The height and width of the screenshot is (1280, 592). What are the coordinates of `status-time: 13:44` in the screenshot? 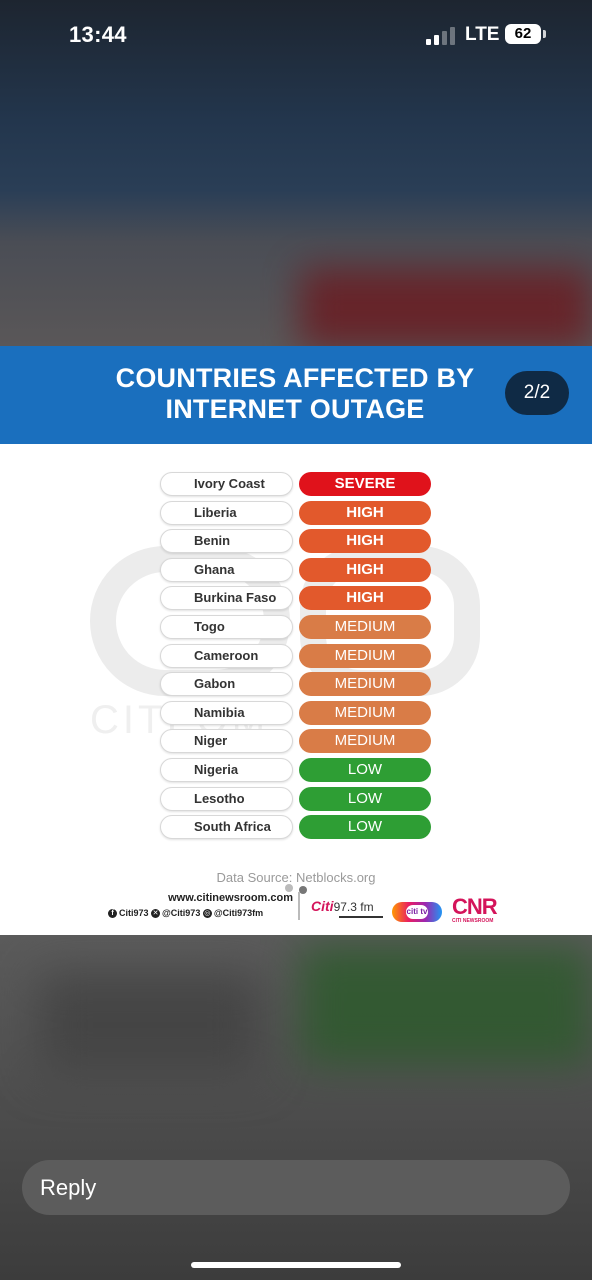 It's located at (98, 34).